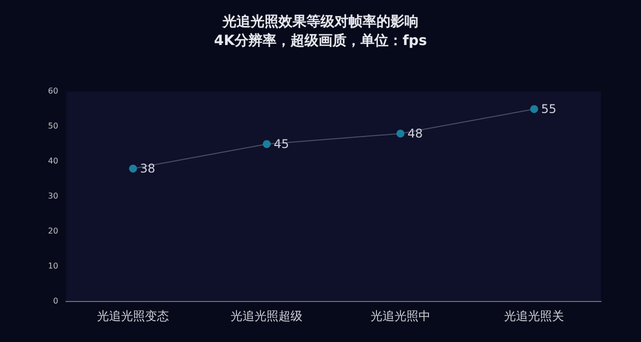 This screenshot has height=342, width=641. I want to click on data-label: 38, so click(148, 169).